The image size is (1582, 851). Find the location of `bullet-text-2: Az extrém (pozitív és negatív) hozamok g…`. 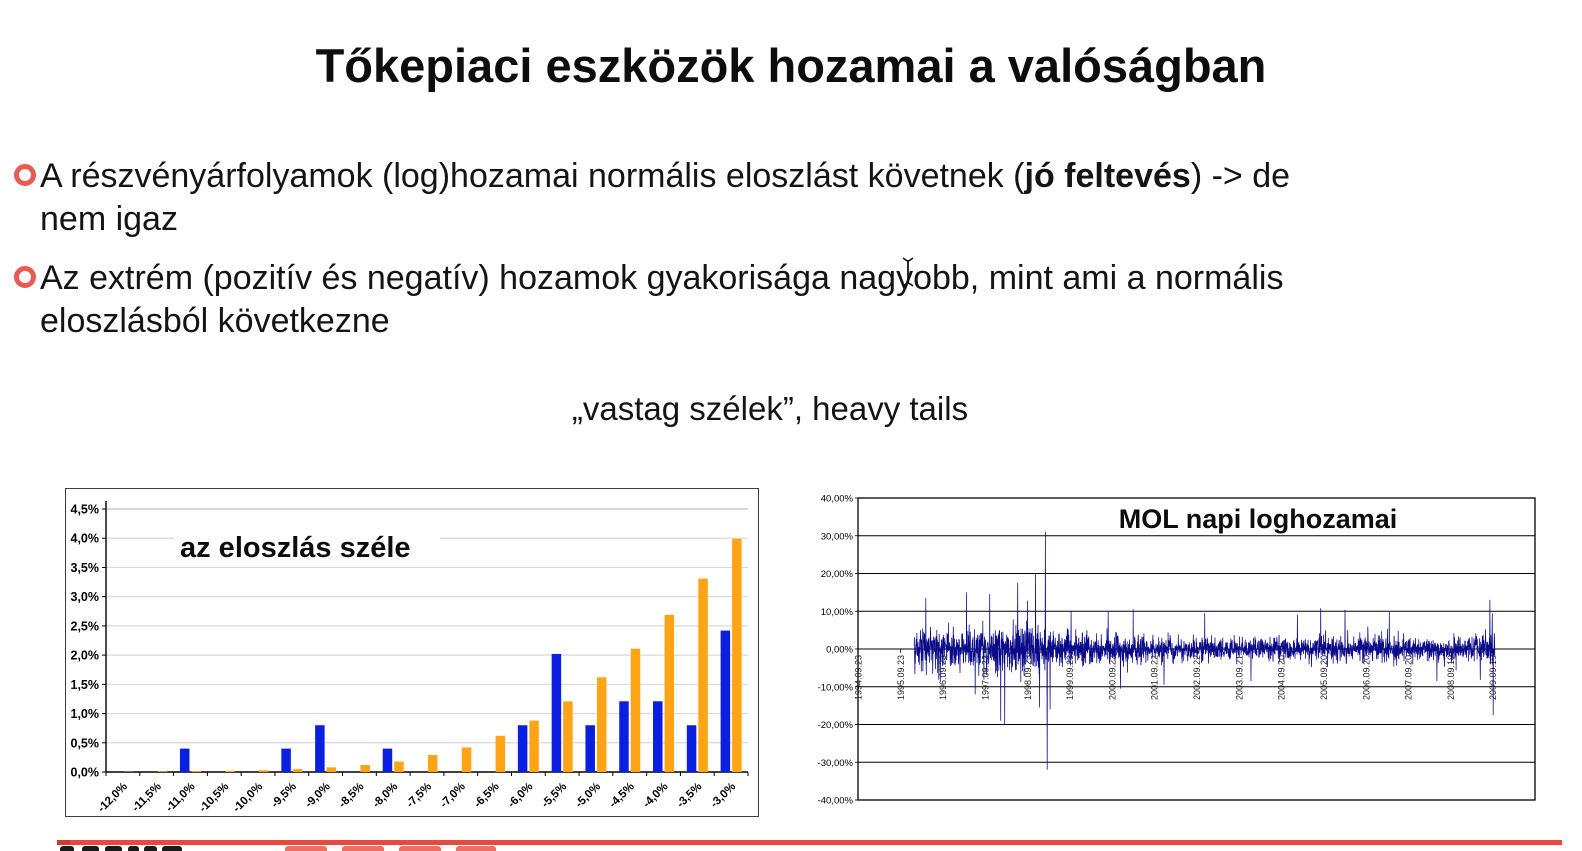

bullet-text-2: Az extrém (pozitív és negatív) hozamok g… is located at coordinates (799, 300).